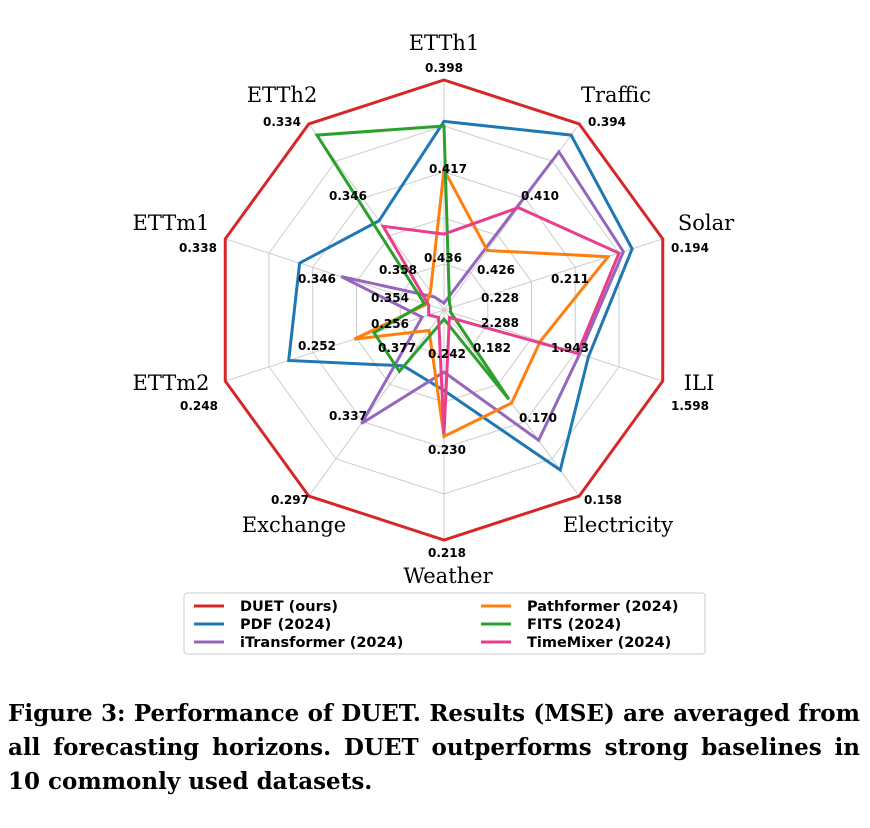 This screenshot has width=870, height=828. I want to click on legend-label-duet: DUET (ours), so click(289, 607).